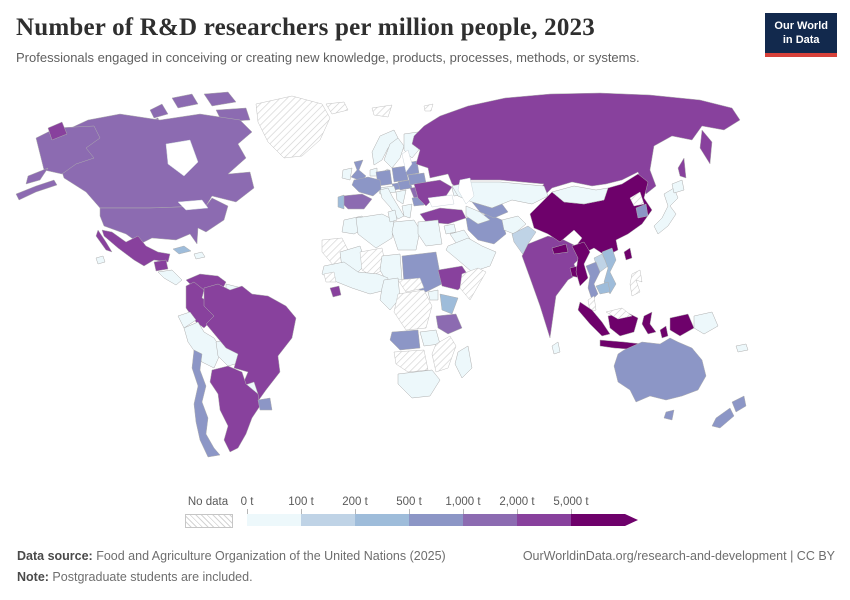 The image size is (850, 600). Describe the element at coordinates (320, 175) in the screenshot. I see `water-overlays` at that location.